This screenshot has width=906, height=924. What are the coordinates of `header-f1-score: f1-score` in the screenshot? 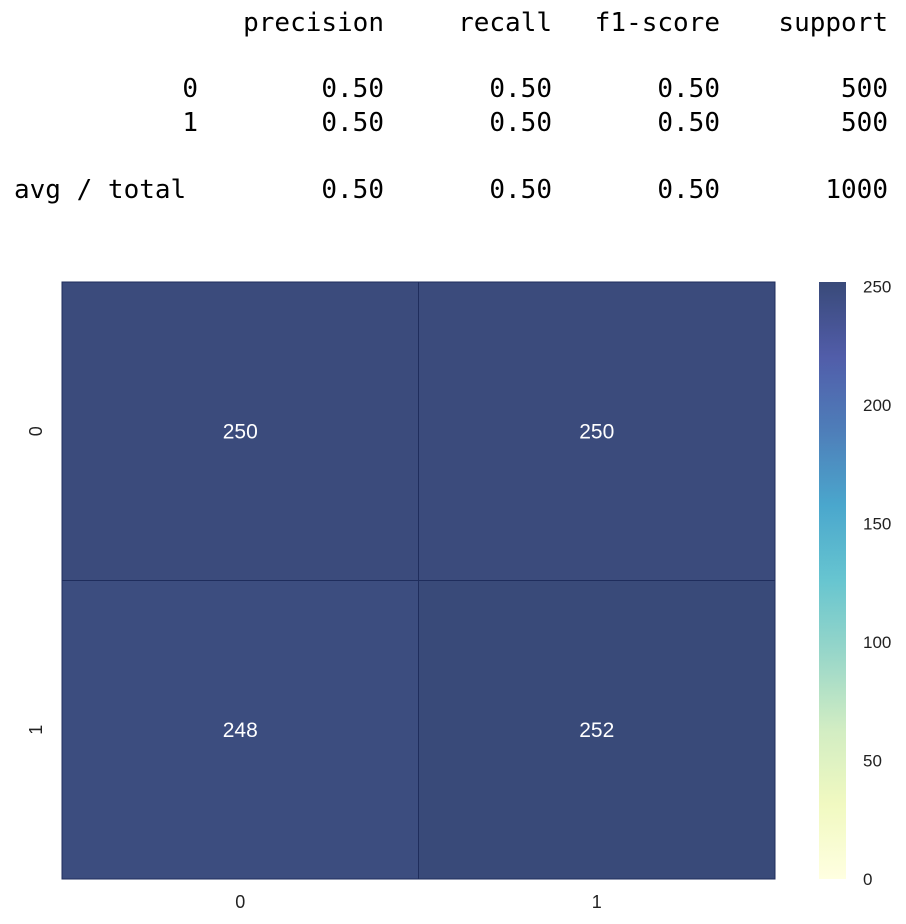 It's located at (657, 23).